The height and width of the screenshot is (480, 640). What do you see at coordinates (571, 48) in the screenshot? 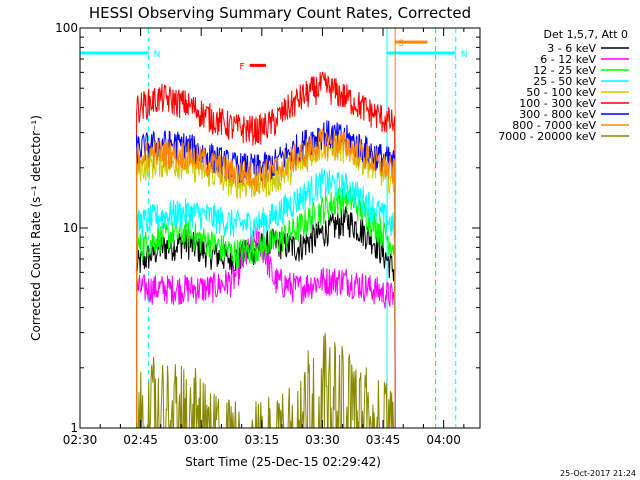
I see `legend-entry-label: 3 - 6 keV` at bounding box center [571, 48].